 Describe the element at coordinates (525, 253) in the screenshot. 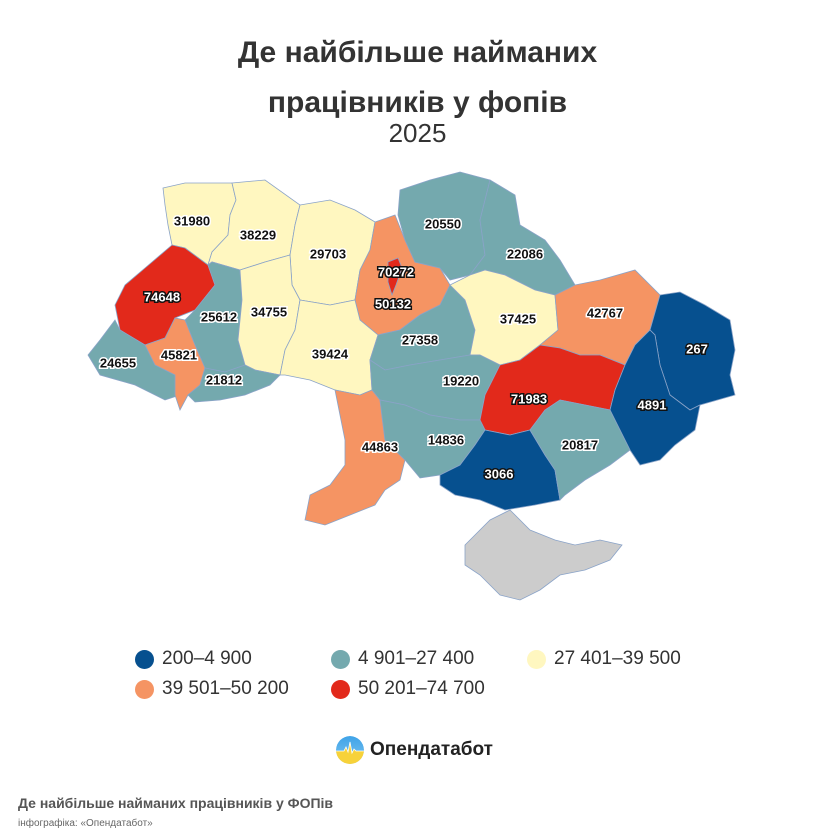

I see `label-sumy: 22086` at that location.